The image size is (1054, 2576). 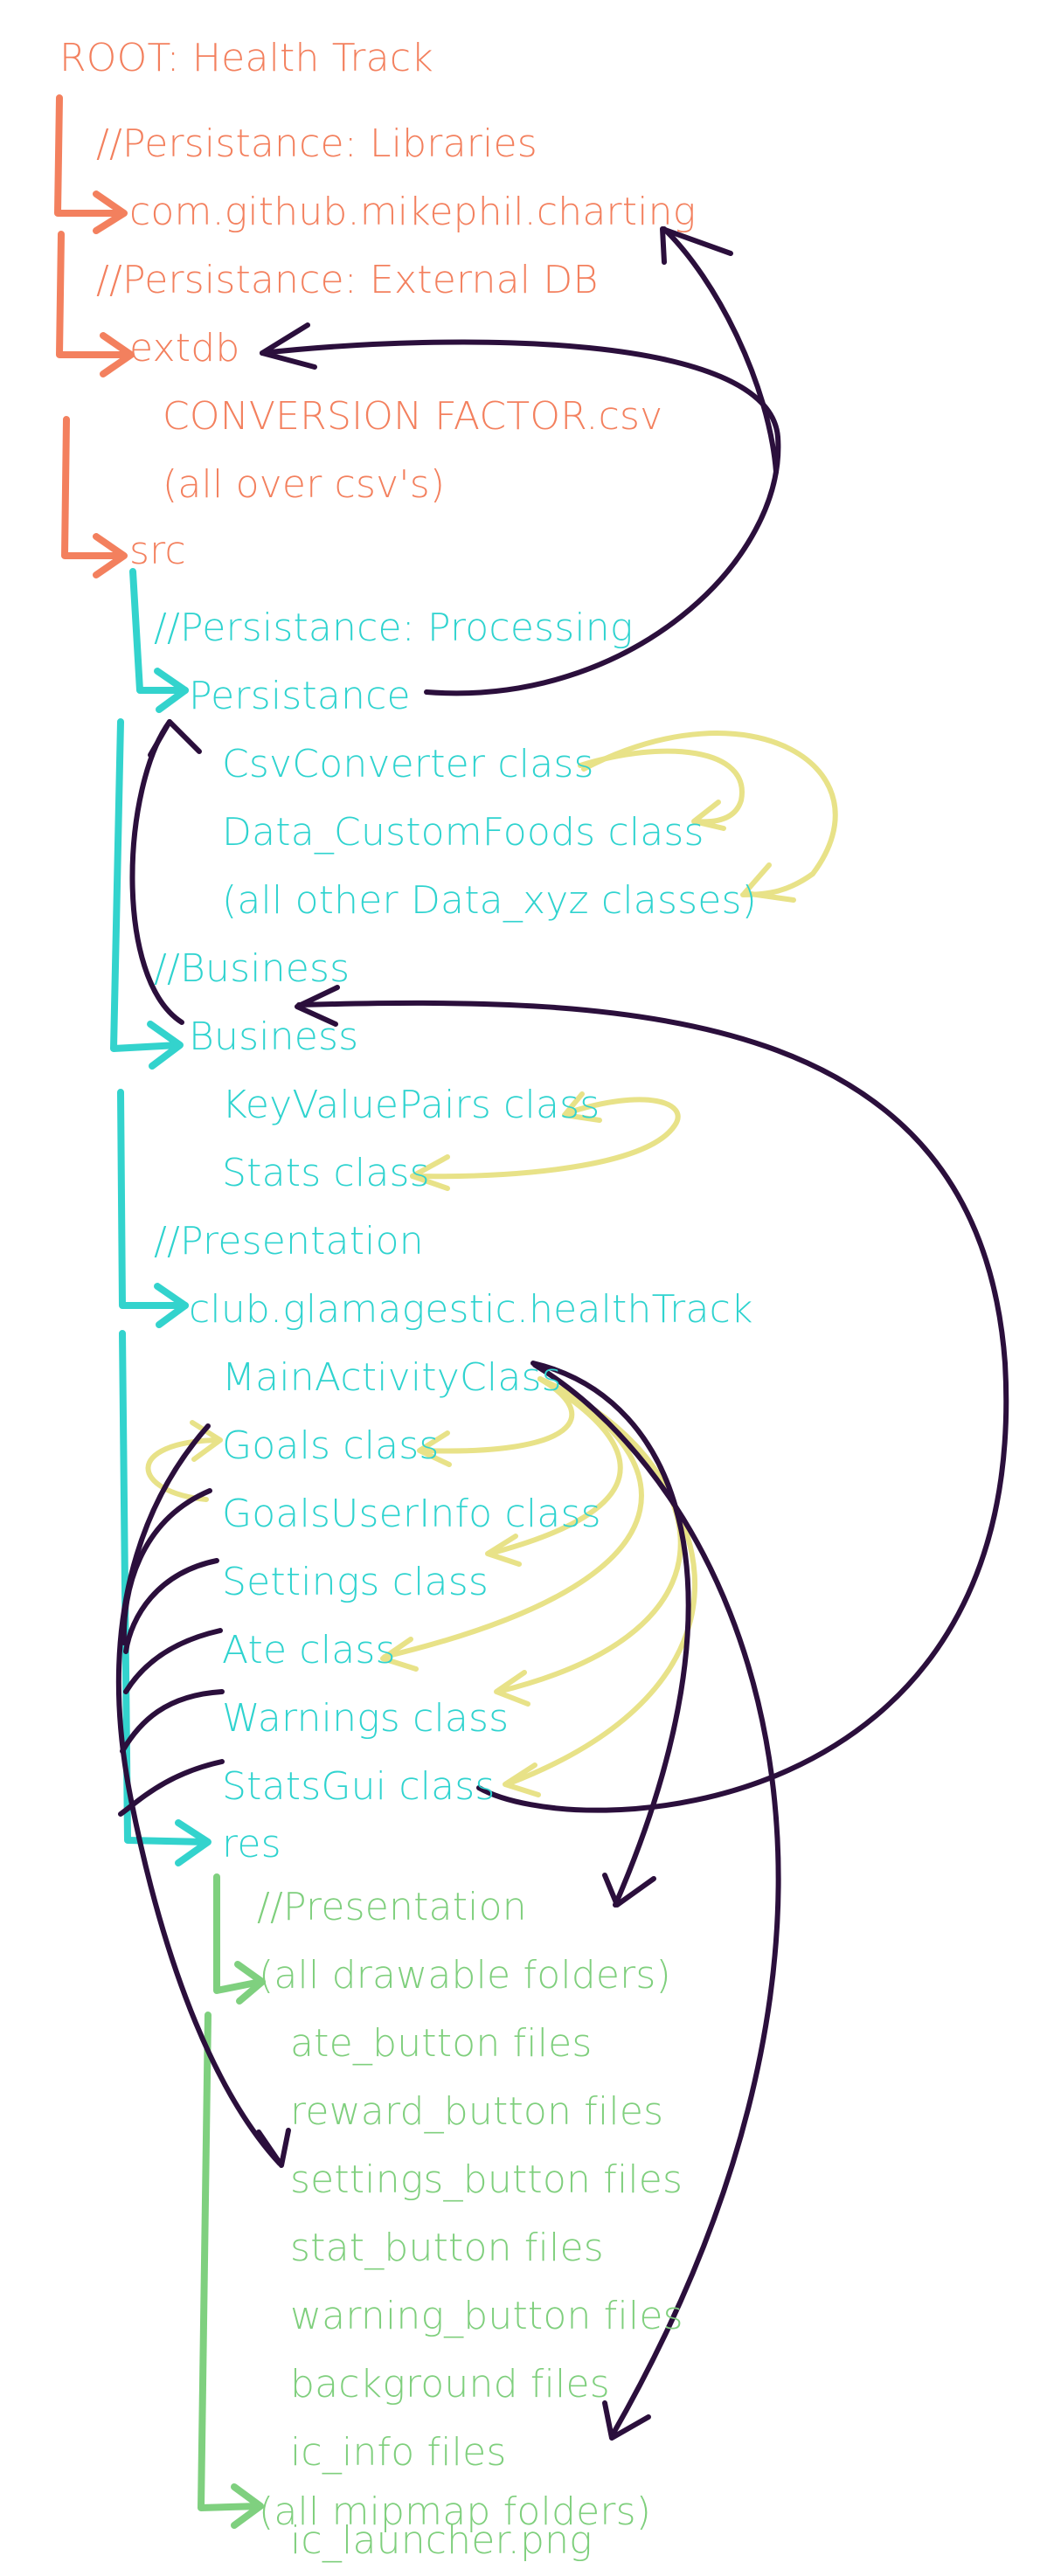 I want to click on bracket-to-business, so click(x=146, y=885).